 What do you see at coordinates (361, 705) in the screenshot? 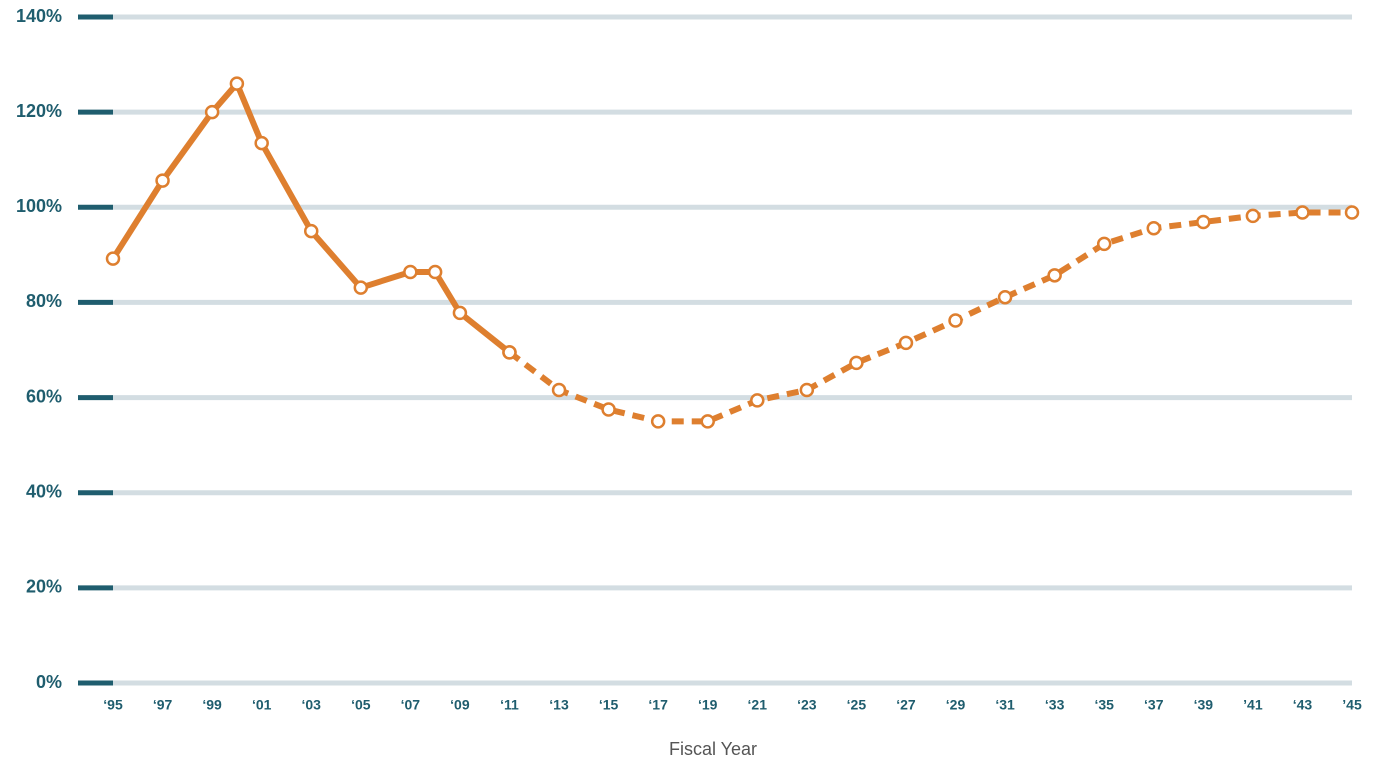
I see `x-tick-label: ‘05` at bounding box center [361, 705].